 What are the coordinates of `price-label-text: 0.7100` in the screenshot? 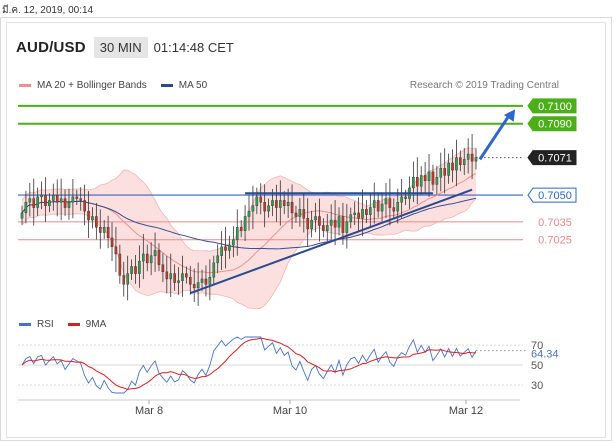 It's located at (555, 107).